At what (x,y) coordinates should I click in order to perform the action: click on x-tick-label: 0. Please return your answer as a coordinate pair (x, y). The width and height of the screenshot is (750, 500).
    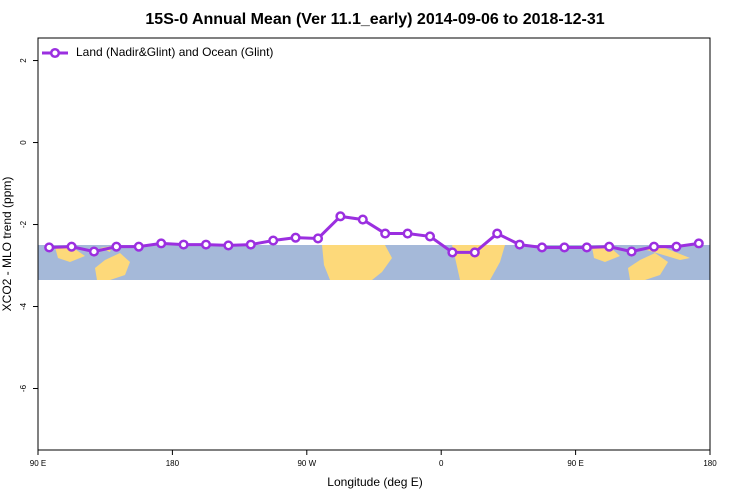
    Looking at the image, I should click on (441, 463).